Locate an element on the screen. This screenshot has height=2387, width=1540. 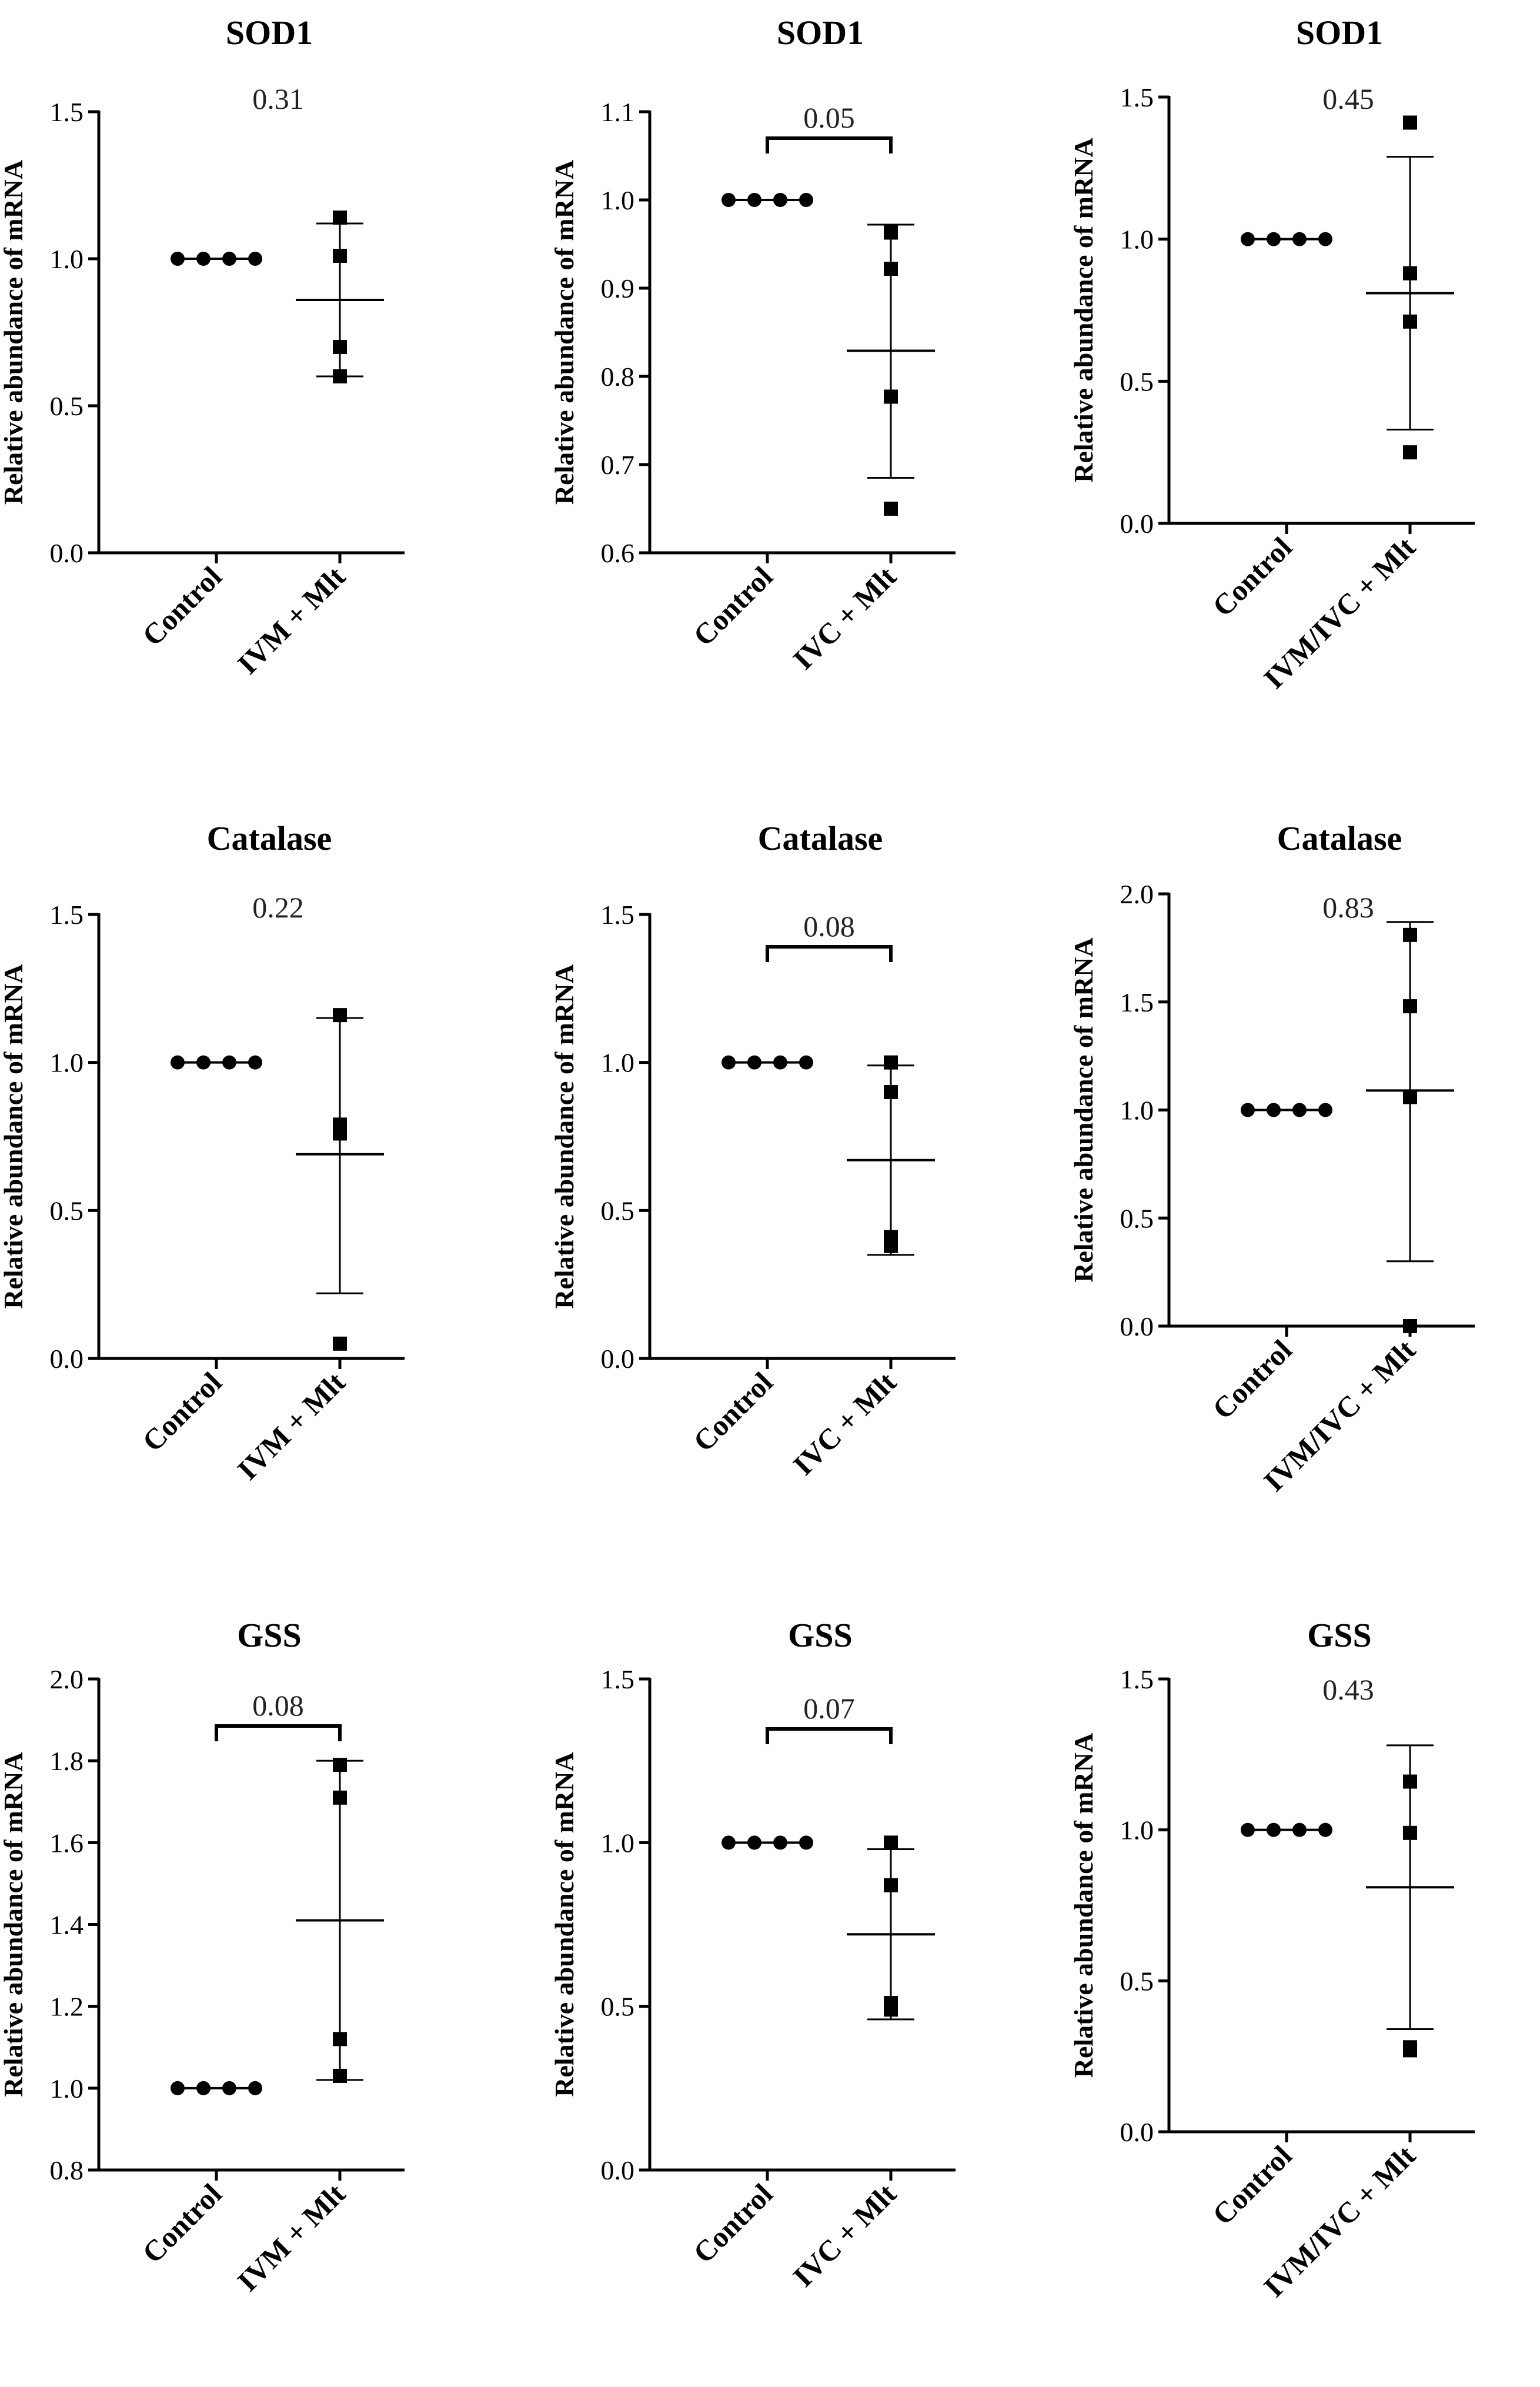
y-tick-label: 0.6 is located at coordinates (618, 553).